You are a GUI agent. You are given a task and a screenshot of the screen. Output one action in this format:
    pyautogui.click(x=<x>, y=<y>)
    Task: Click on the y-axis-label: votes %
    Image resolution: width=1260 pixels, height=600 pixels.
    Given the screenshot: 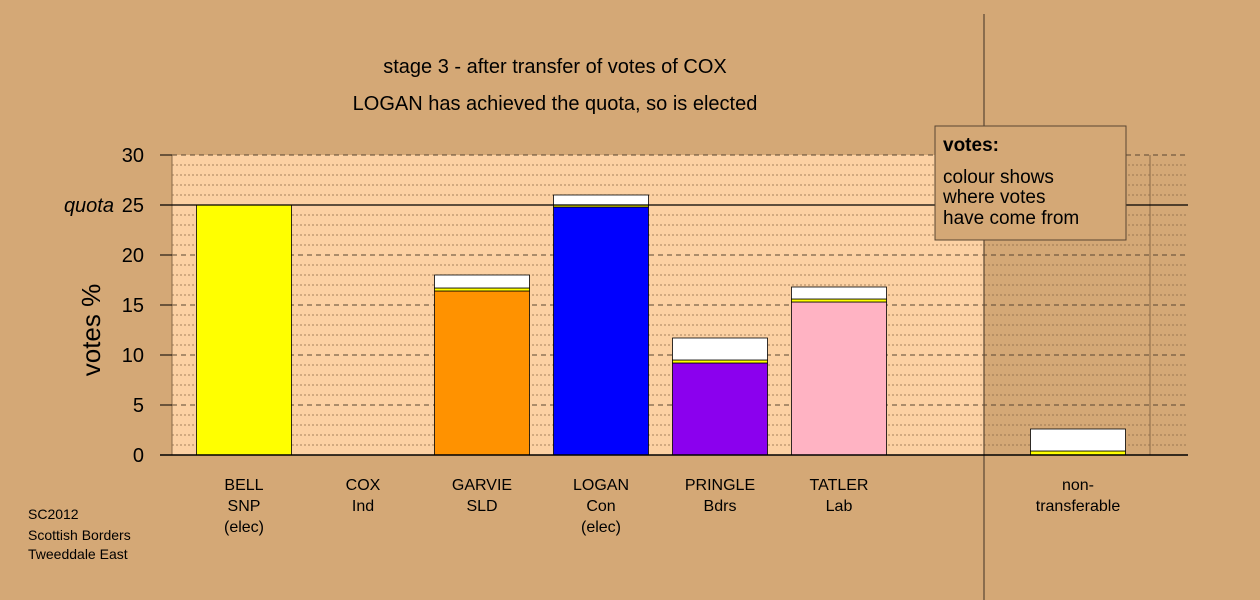 What is the action you would take?
    pyautogui.click(x=91, y=330)
    